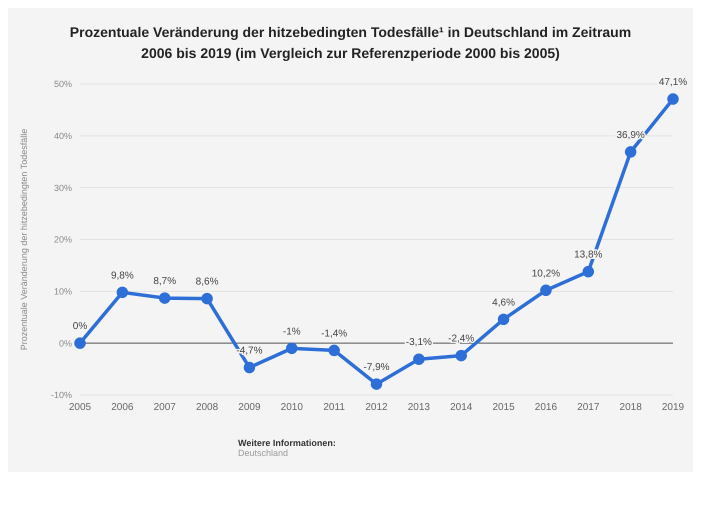  What do you see at coordinates (65, 343) in the screenshot?
I see `y-tick-label: 0%` at bounding box center [65, 343].